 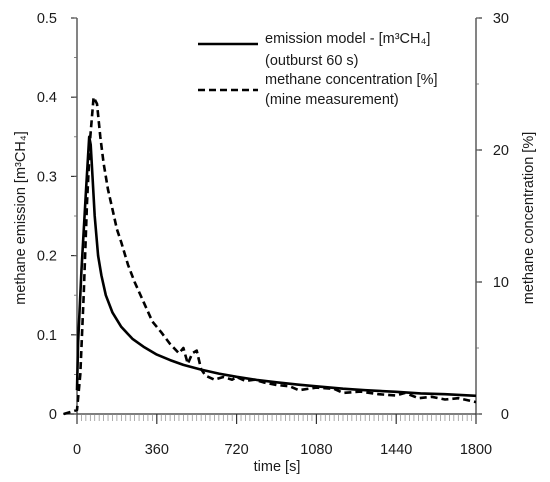 I want to click on right-y-axis-title: methane concentration [%], so click(x=529, y=218).